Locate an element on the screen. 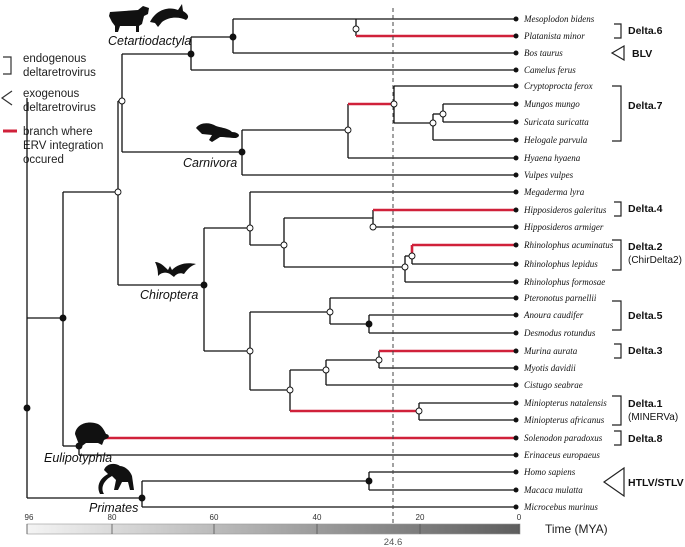  tick-label: 20 is located at coordinates (420, 517).